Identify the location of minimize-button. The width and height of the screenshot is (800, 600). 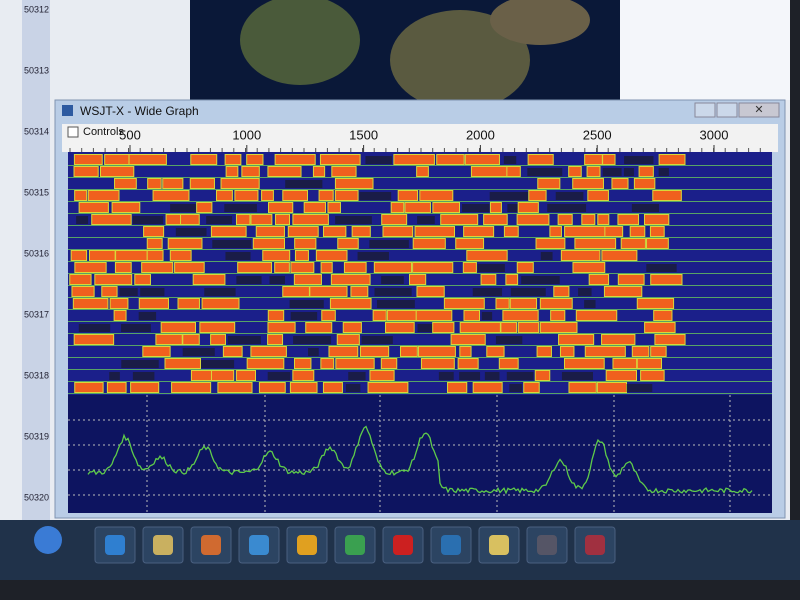
(705, 110).